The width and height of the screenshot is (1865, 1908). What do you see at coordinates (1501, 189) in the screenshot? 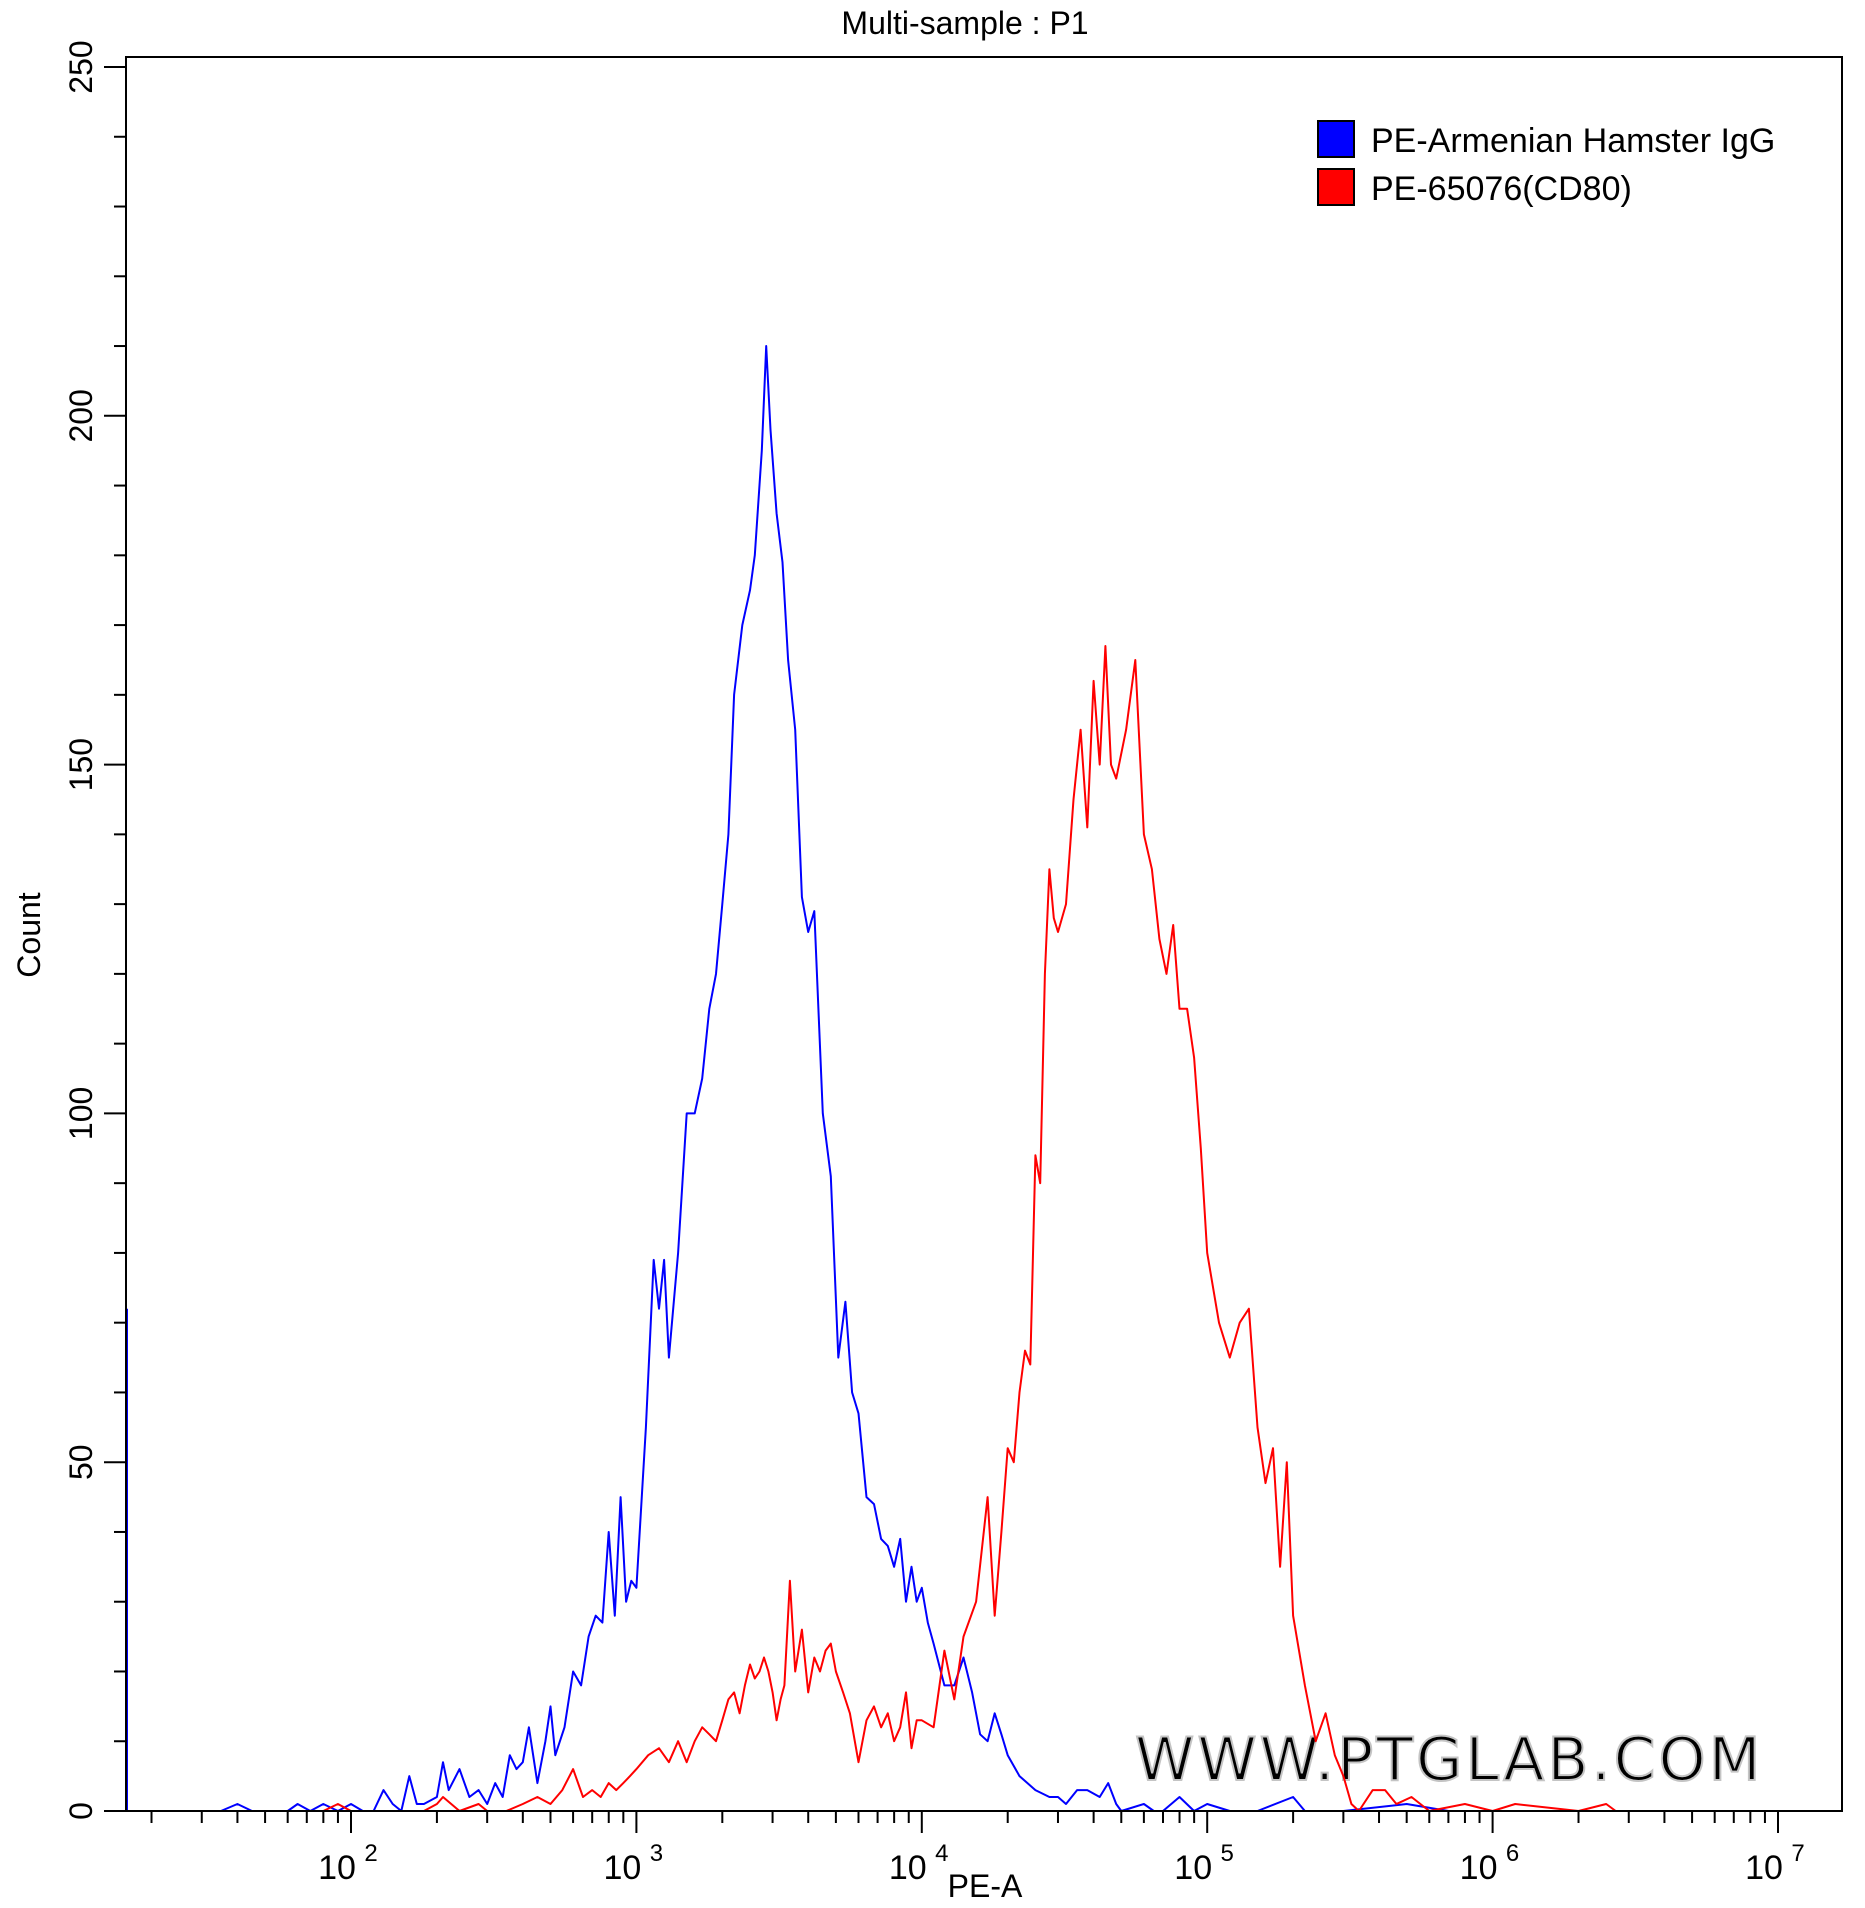
I see `legend-label: PE-65076(CD80)` at bounding box center [1501, 189].